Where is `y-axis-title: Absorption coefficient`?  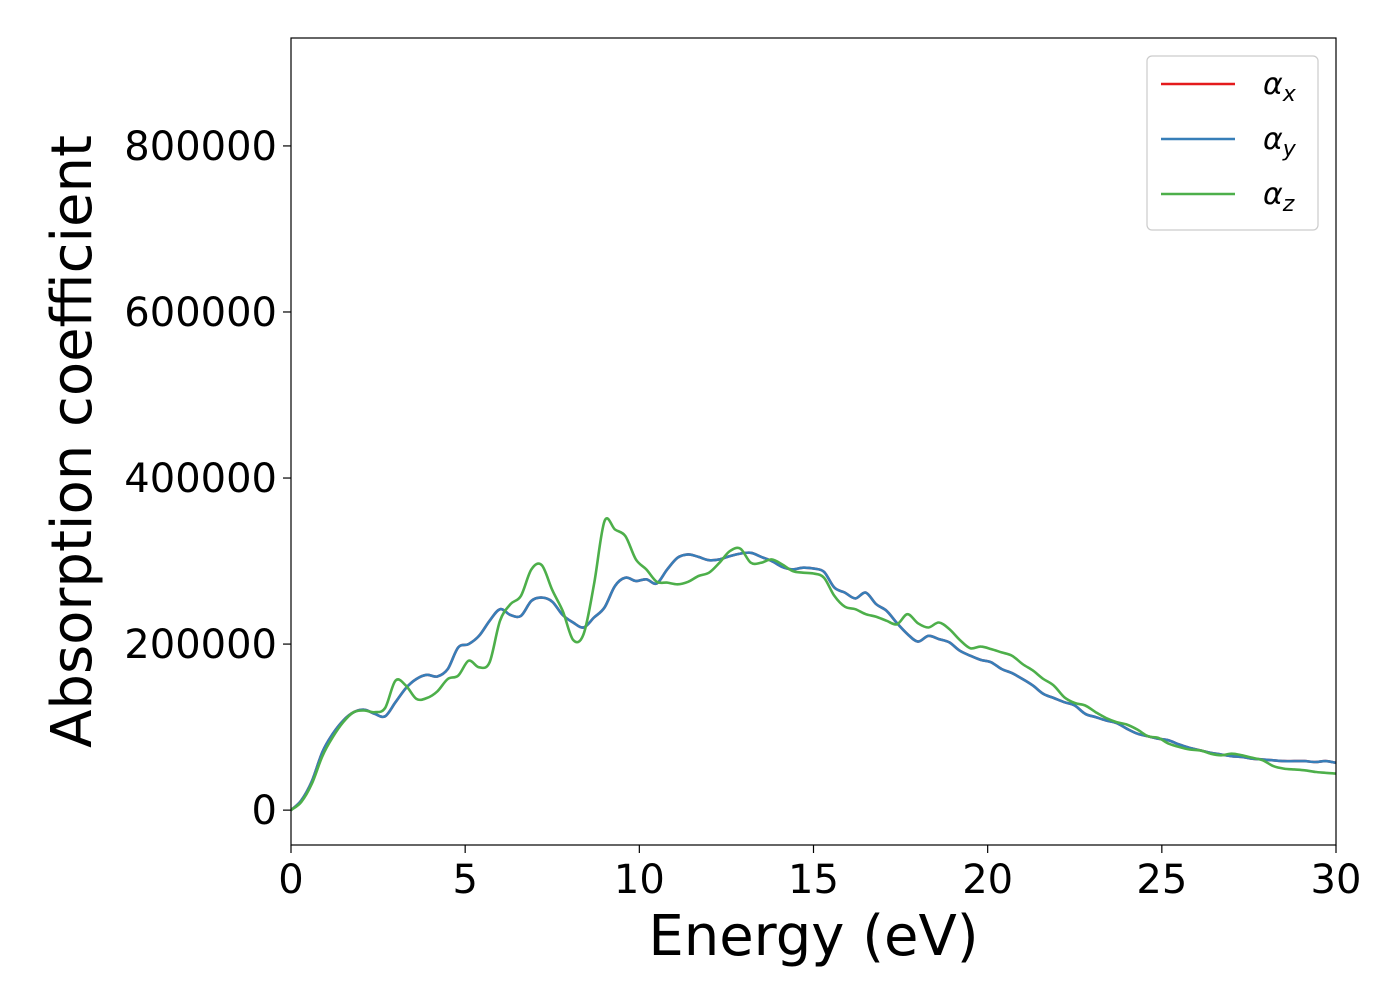 y-axis-title: Absorption coefficient is located at coordinates (72, 441).